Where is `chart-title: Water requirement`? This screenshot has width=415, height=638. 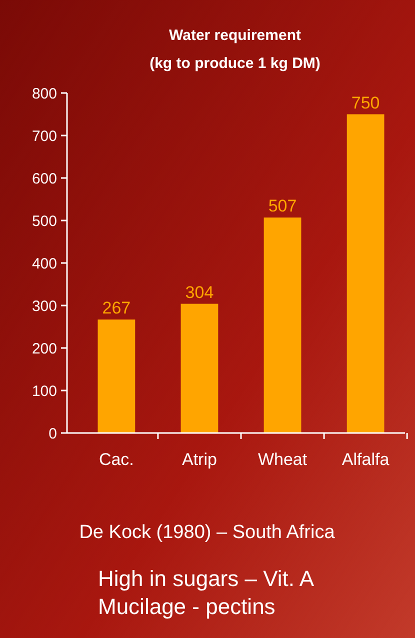 chart-title: Water requirement is located at coordinates (235, 35).